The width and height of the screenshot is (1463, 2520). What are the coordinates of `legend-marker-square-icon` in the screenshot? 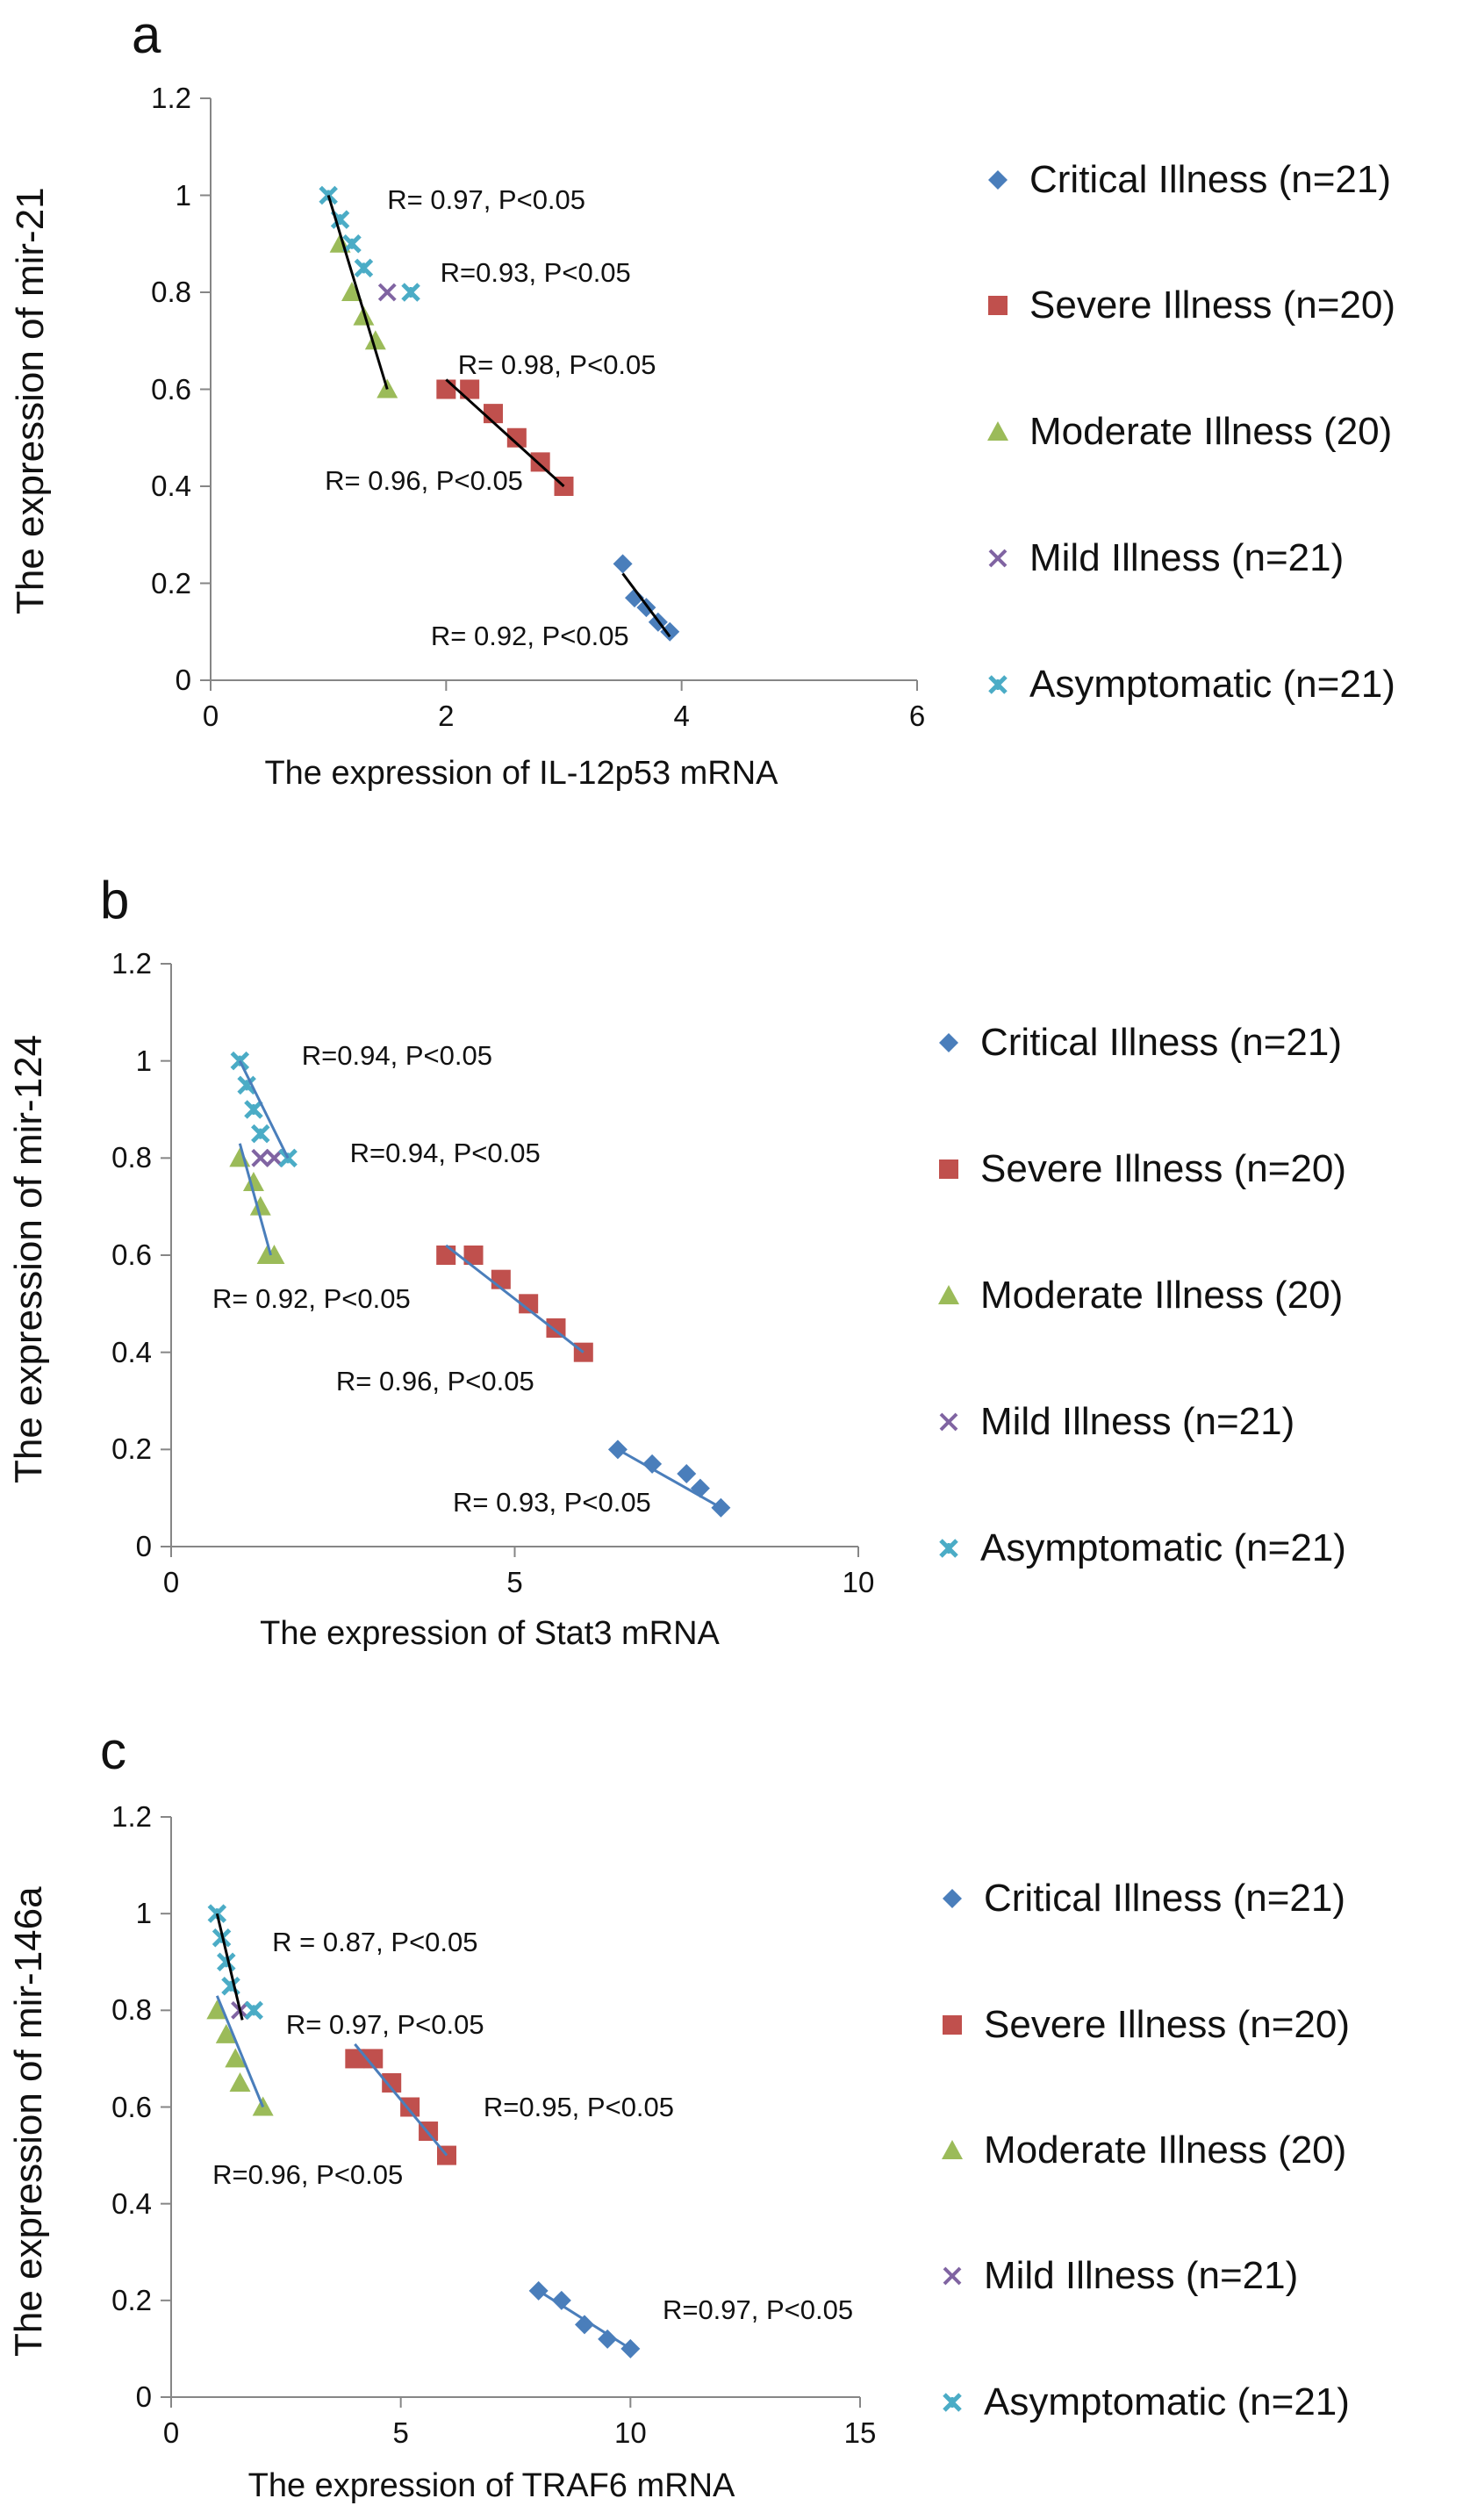 It's located at (998, 305).